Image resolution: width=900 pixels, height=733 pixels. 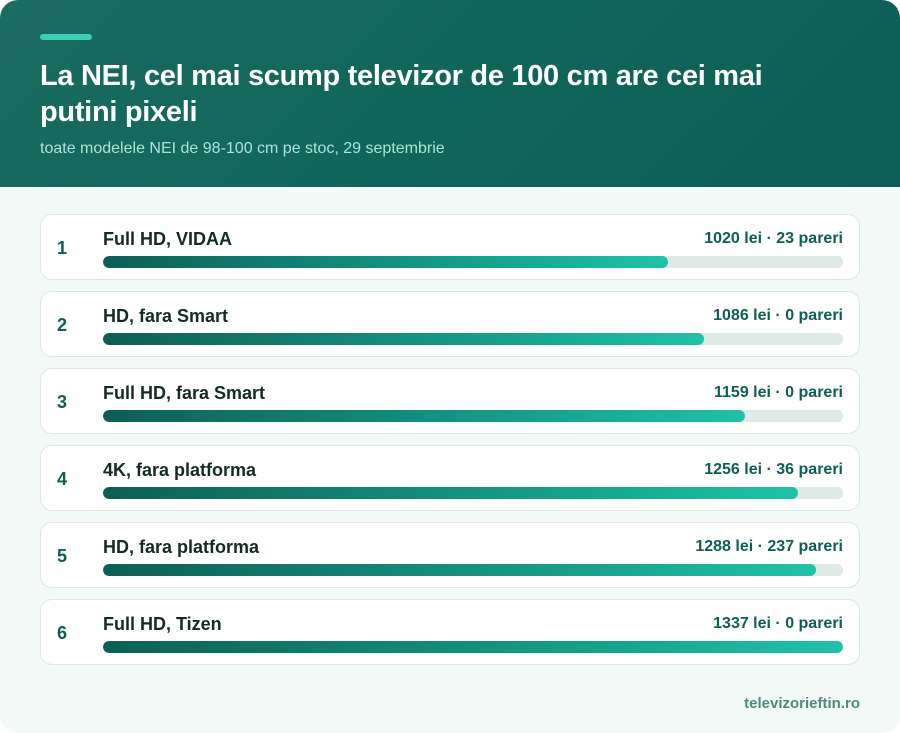 What do you see at coordinates (450, 632) in the screenshot?
I see `bar-row: 6 Full HD, Tizen 1337 lei · 0 pareri` at bounding box center [450, 632].